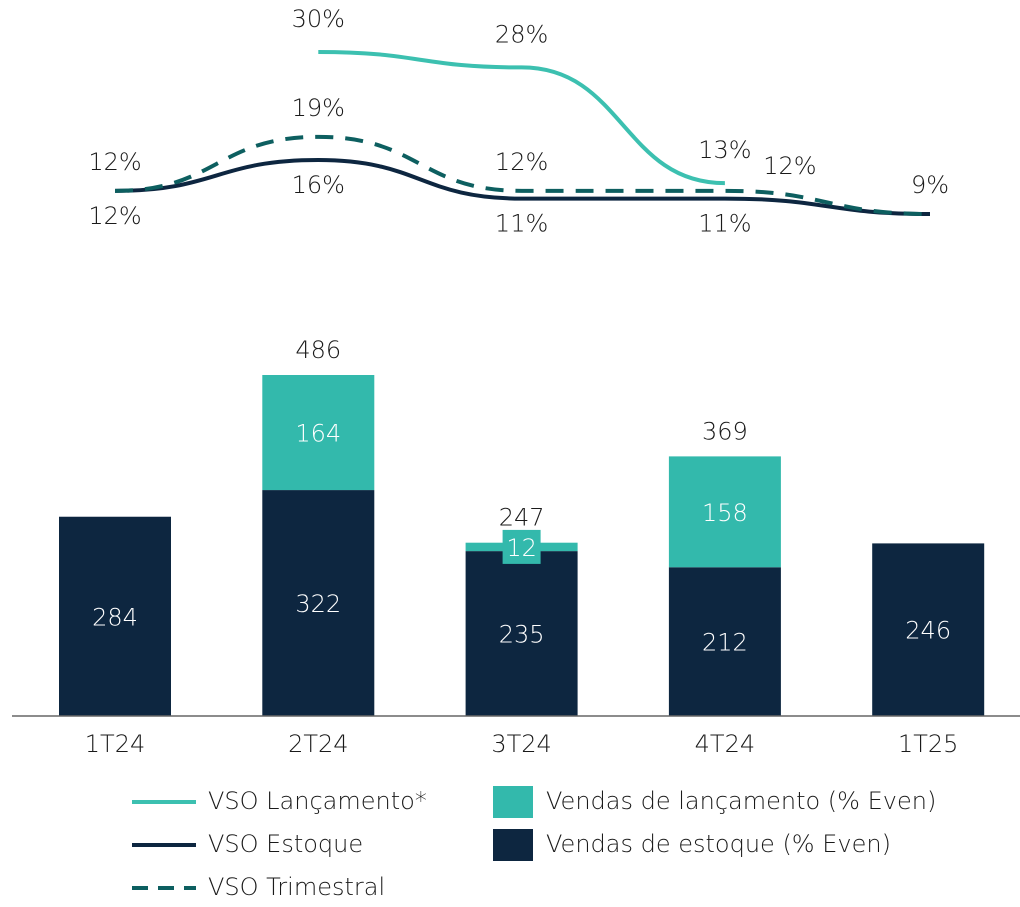 Image resolution: width=1020 pixels, height=907 pixels. Describe the element at coordinates (115, 744) in the screenshot. I see `x-tick-label: 1T24` at that location.